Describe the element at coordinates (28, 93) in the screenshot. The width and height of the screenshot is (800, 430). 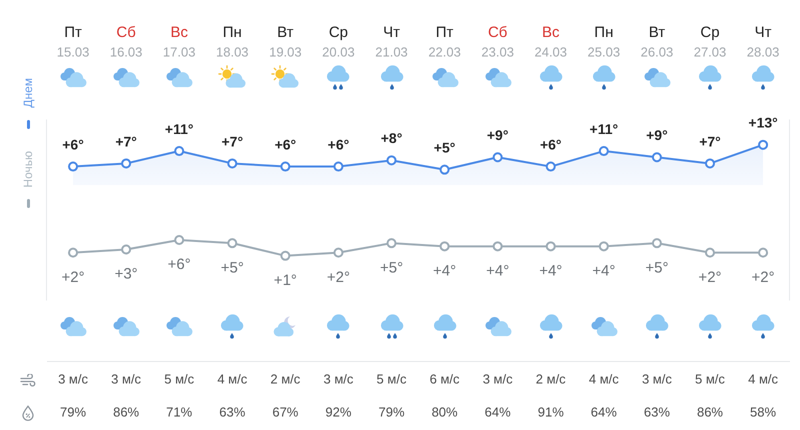
I see `text: Днем` at that location.